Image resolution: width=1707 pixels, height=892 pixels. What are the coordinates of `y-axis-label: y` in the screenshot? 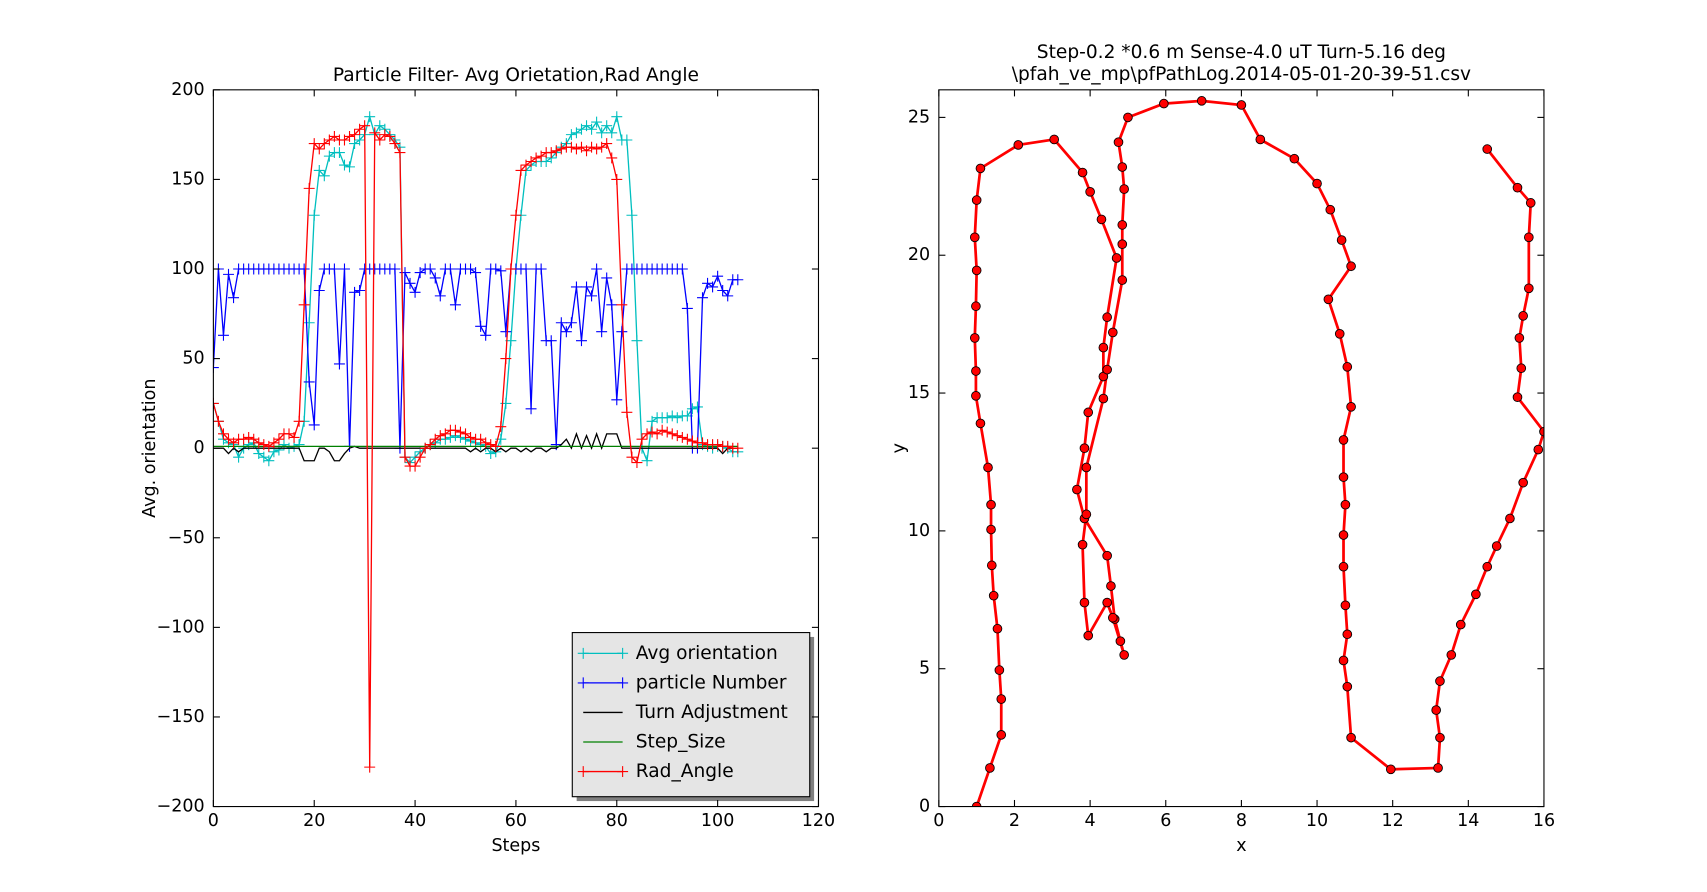 It's located at (899, 448).